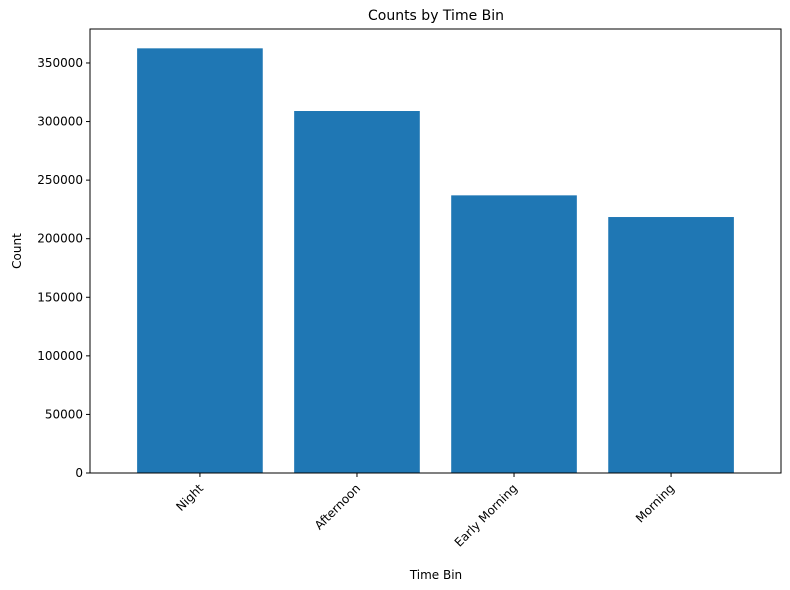 This screenshot has height=590, width=790. Describe the element at coordinates (189, 497) in the screenshot. I see `x-tick-label: Night` at that location.